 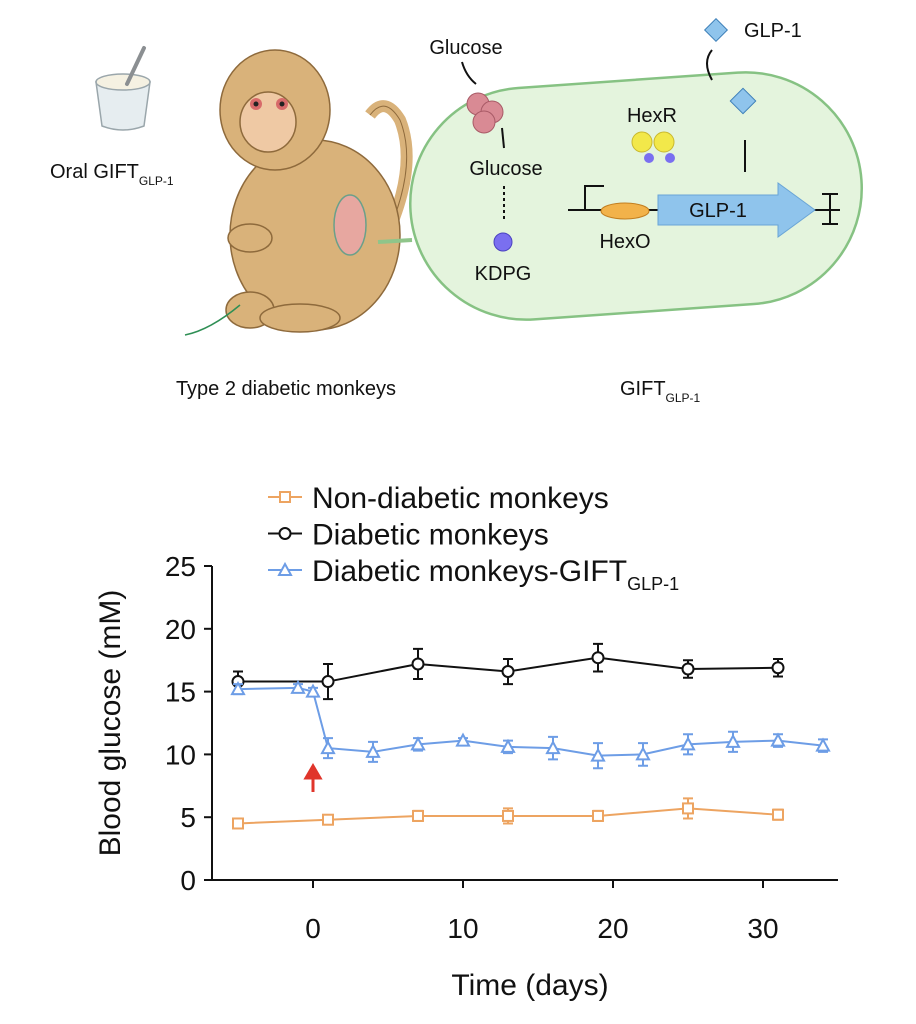 What do you see at coordinates (469, 571) in the screenshot?
I see `legend-name: Diabetic monkeys-GIFT` at bounding box center [469, 571].